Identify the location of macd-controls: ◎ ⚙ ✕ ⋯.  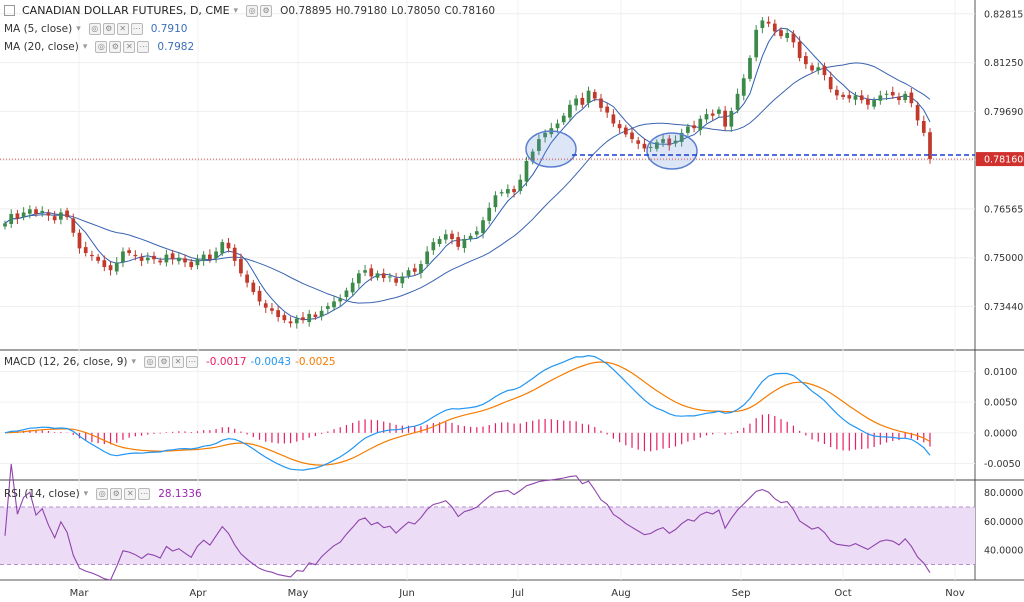
(171, 362).